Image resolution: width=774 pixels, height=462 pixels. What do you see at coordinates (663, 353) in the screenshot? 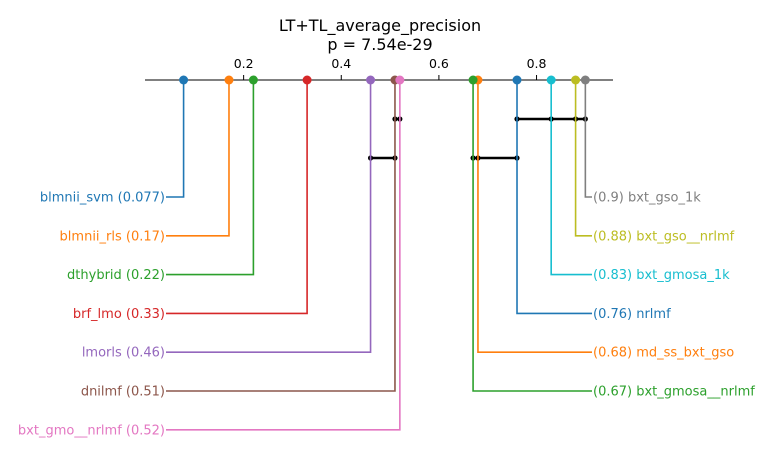
I see `method-label: (0.68) md_ss_bxt_gso` at bounding box center [663, 353].